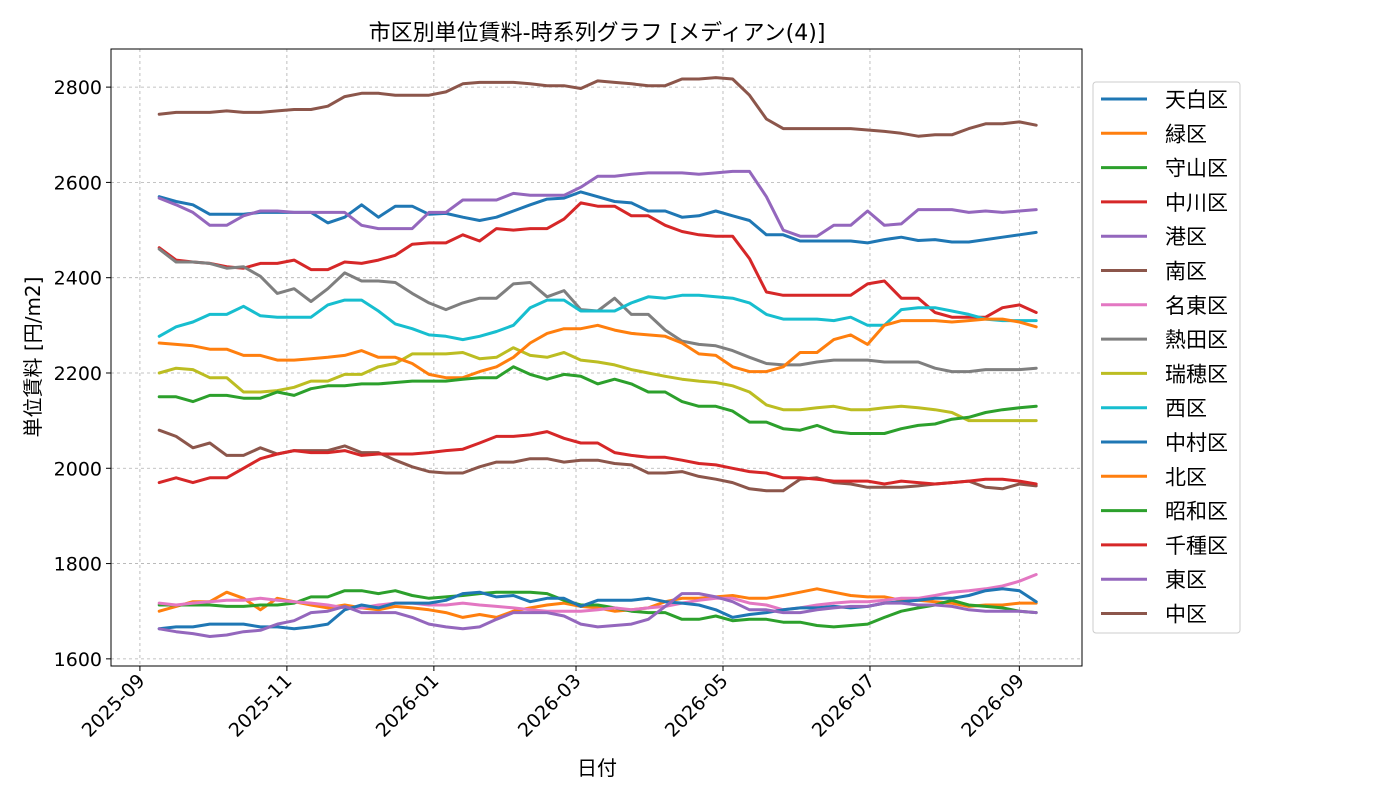 The image size is (1400, 800). I want to click on legend-label: 南区, so click(1186, 272).